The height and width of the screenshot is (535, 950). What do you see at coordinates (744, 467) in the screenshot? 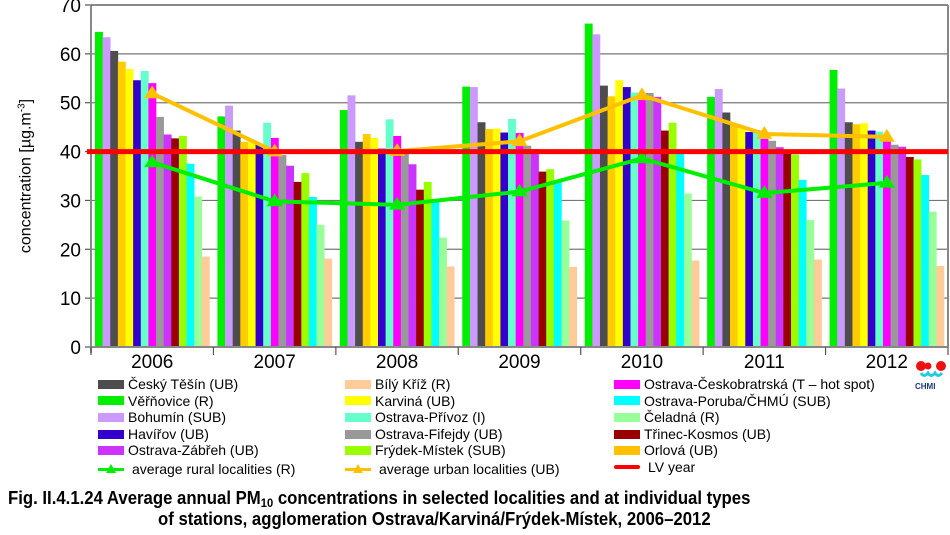
I see `legend-item: LV year` at bounding box center [744, 467].